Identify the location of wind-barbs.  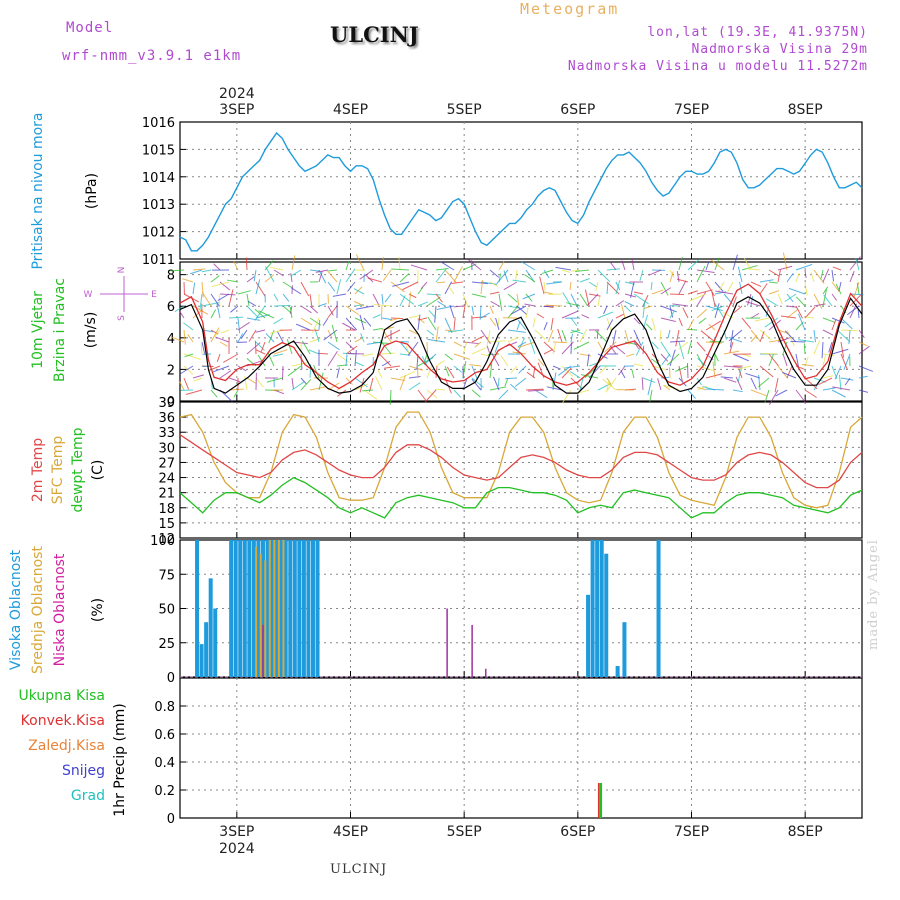
(522, 329).